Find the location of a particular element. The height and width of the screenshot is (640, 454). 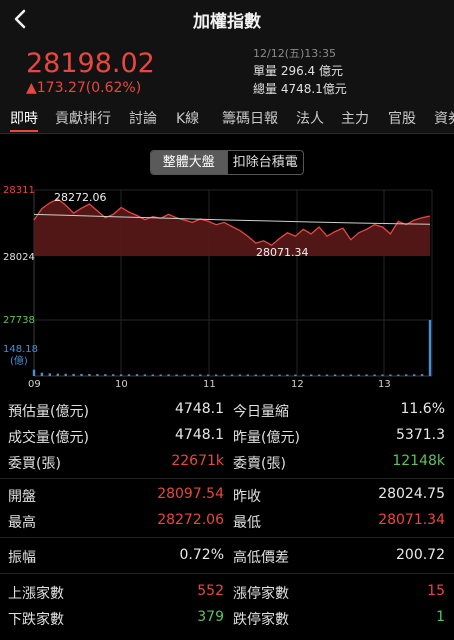

tab-chip-report: 籌碼日報 is located at coordinates (250, 119).